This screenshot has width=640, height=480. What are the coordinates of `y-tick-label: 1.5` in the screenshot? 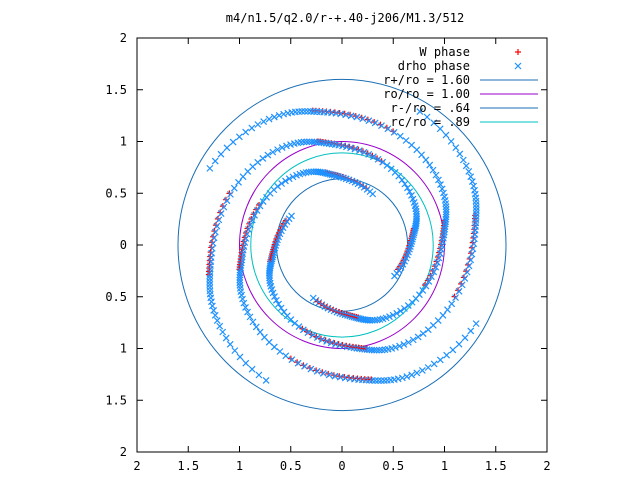 It's located at (116, 90).